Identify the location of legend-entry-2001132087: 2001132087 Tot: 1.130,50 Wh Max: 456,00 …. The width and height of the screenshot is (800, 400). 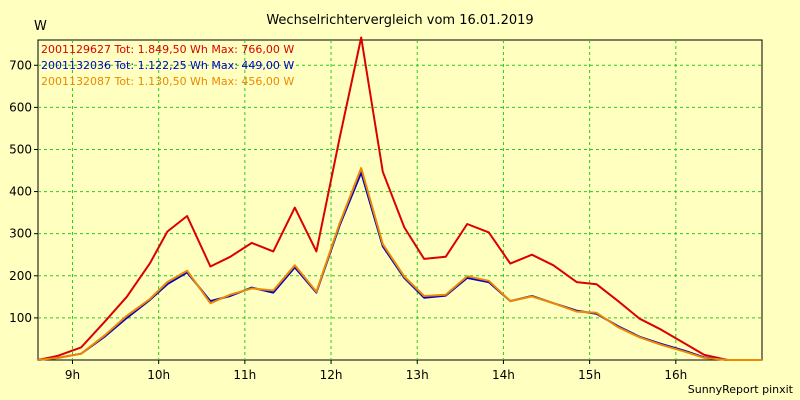
(167, 81).